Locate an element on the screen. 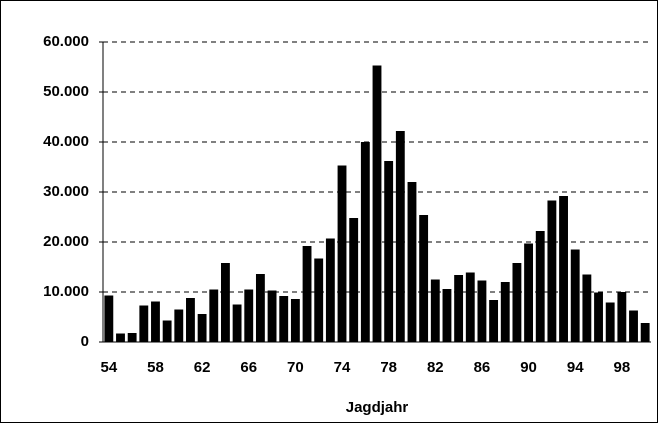 This screenshot has width=658, height=423. x-tick-label: 66 is located at coordinates (248, 367).